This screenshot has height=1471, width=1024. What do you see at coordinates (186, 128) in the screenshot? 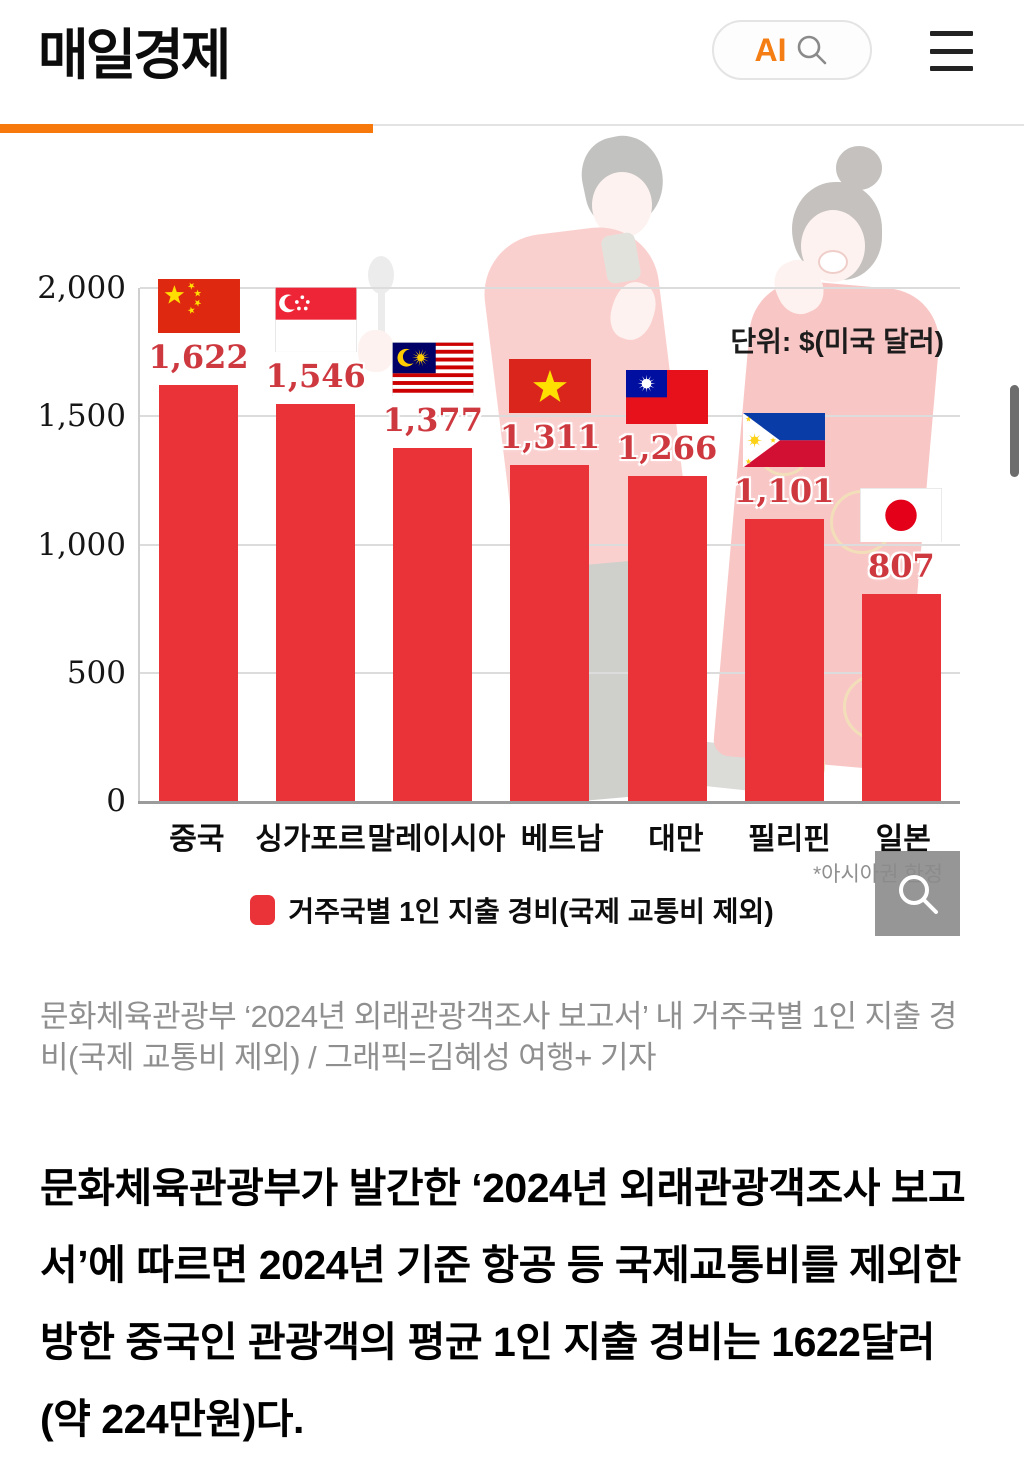
I see `divider-orange` at bounding box center [186, 128].